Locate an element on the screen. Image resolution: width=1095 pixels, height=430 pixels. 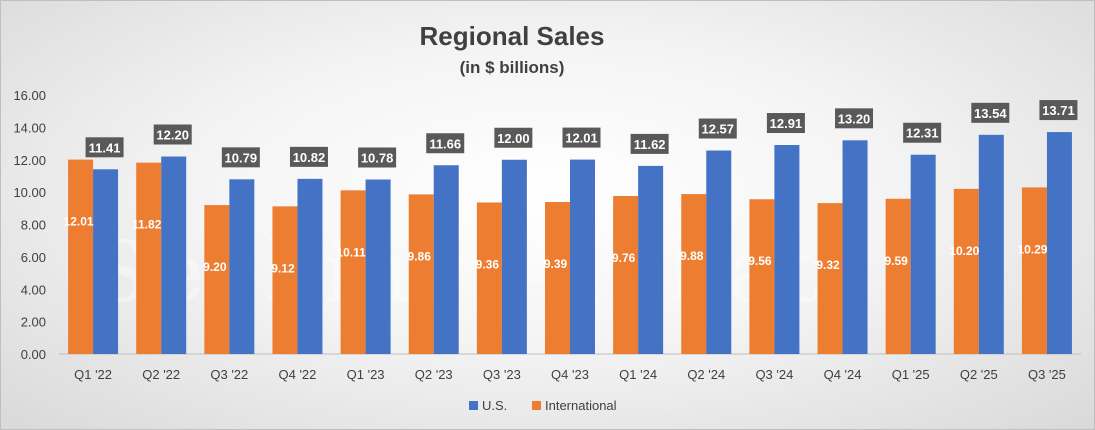
data-label-international: 9.20 is located at coordinates (215, 267).